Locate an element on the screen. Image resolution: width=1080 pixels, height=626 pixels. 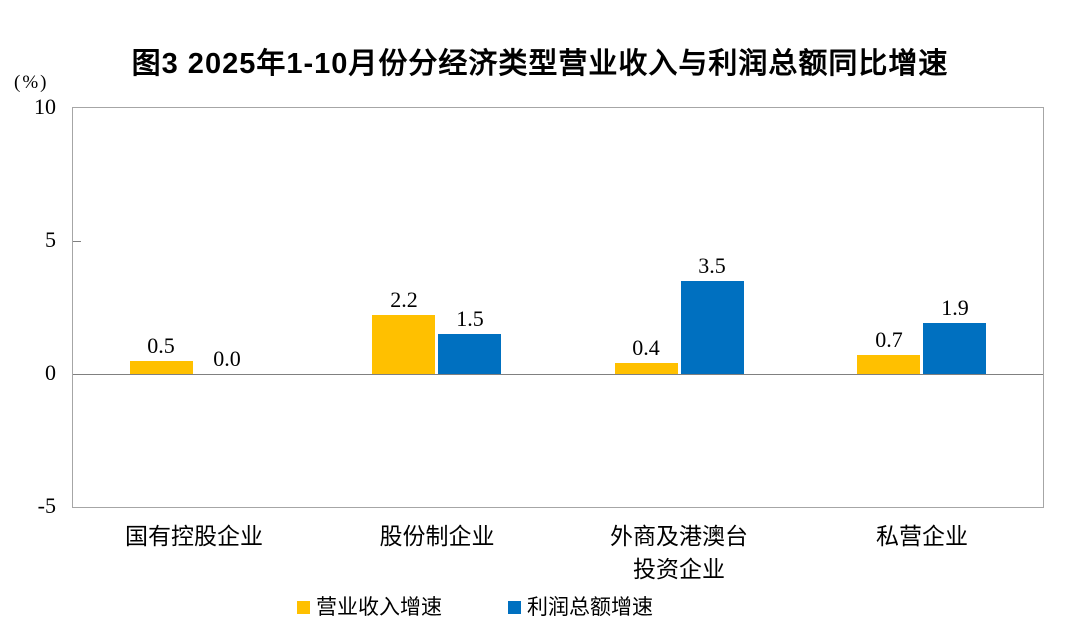
x-category-label: 国有控股企业 is located at coordinates (194, 536).